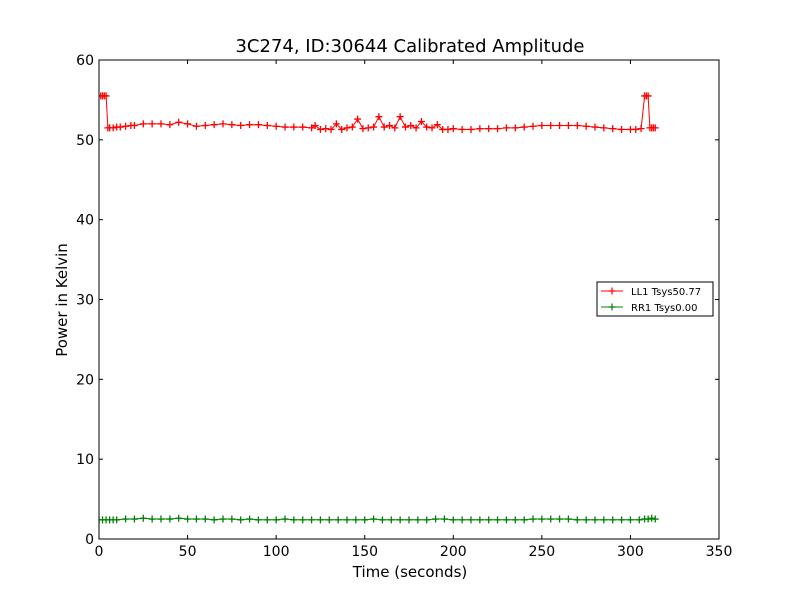 The height and width of the screenshot is (600, 800). What do you see at coordinates (664, 308) in the screenshot?
I see `legend-label-2: RR1 Tsys0.00` at bounding box center [664, 308].